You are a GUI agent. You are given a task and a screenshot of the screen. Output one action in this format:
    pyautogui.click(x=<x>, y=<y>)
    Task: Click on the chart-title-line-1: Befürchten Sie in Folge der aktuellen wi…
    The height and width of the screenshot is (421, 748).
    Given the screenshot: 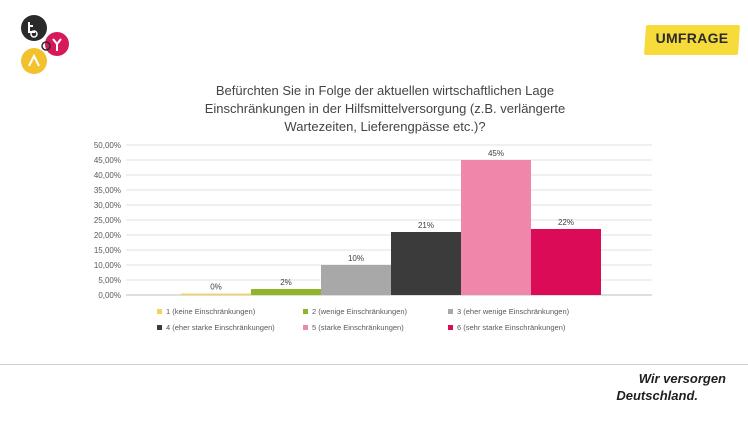 What is the action you would take?
    pyautogui.click(x=385, y=90)
    